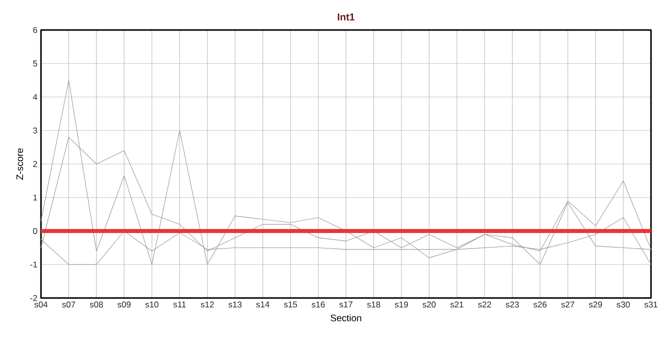 The image size is (660, 360). Describe the element at coordinates (35, 30) in the screenshot. I see `y-tick-label: 6` at that location.